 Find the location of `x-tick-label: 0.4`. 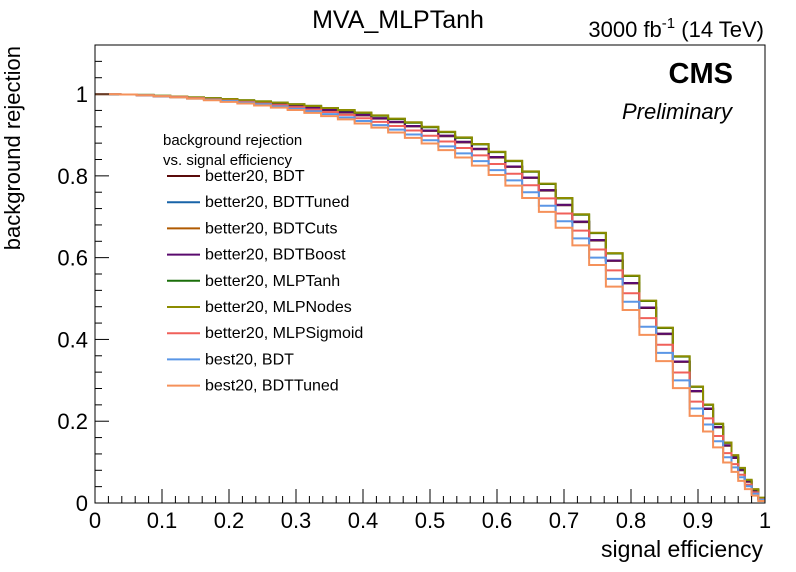

x-tick-label: 0.4 is located at coordinates (363, 520).